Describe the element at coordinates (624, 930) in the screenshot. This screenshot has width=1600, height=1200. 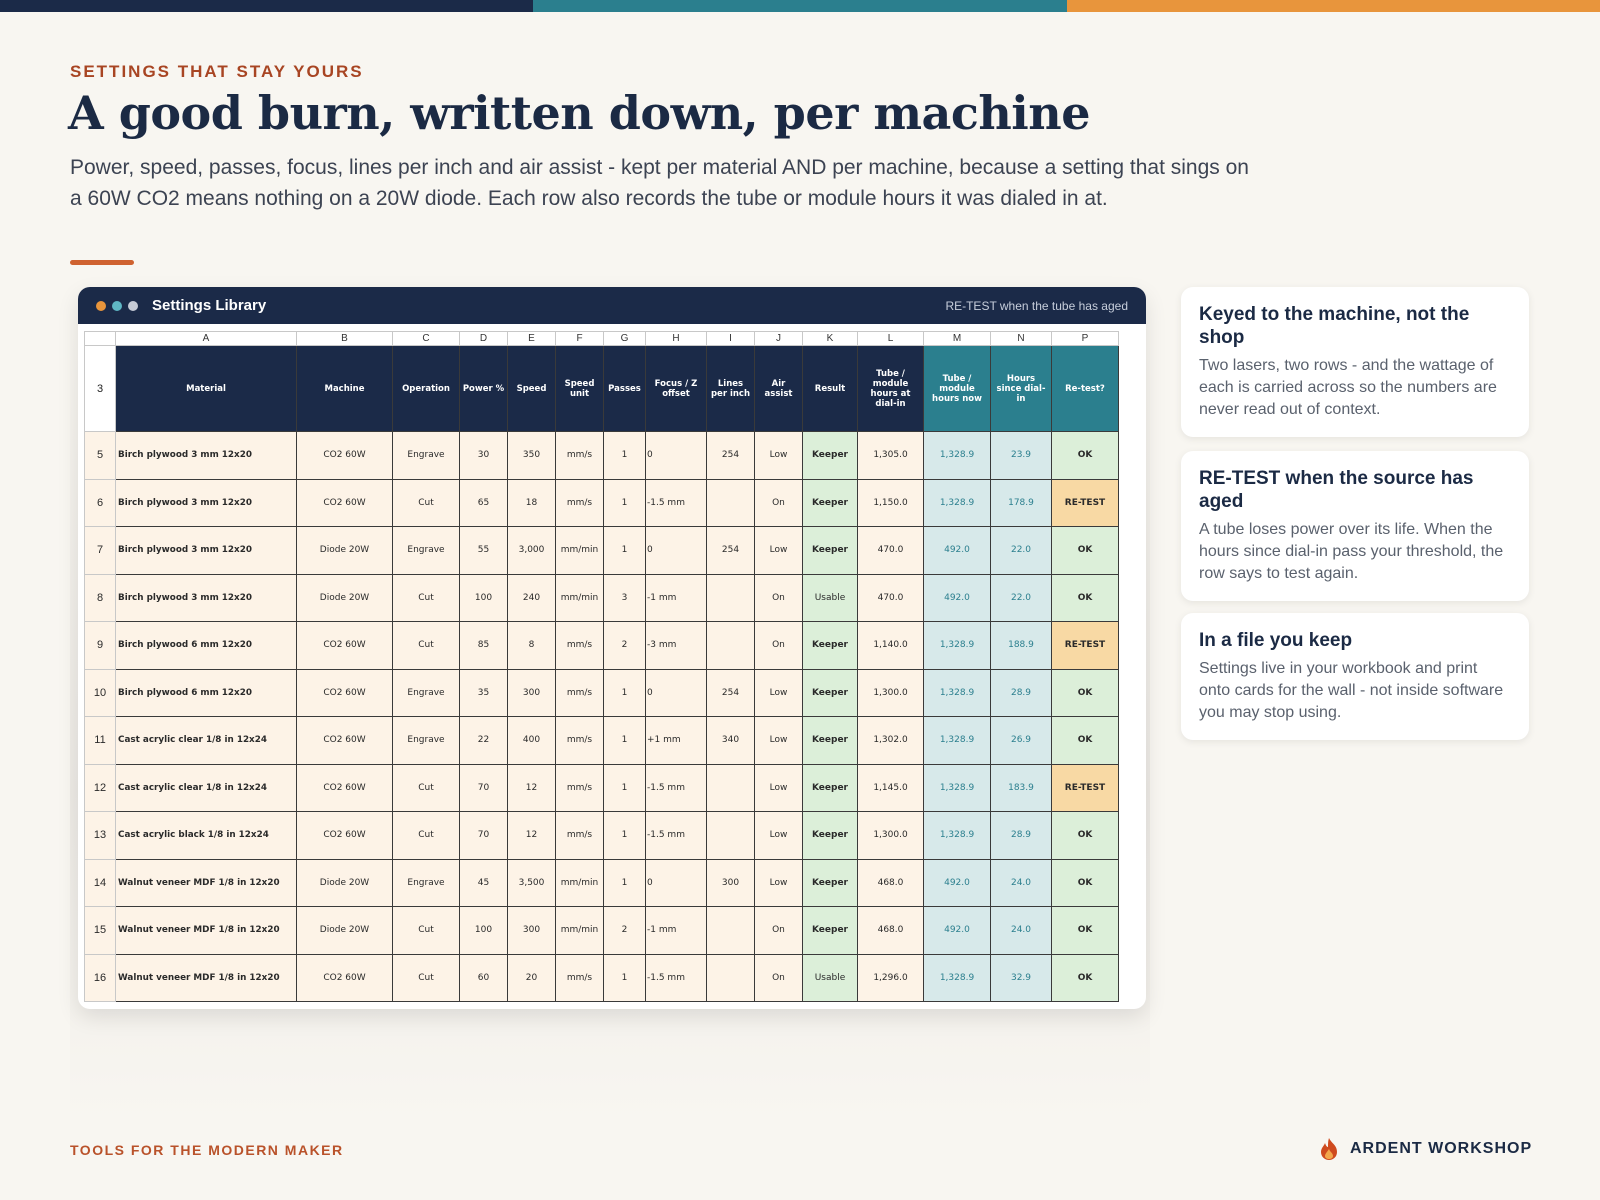
I see `table-cell: 2` at that location.